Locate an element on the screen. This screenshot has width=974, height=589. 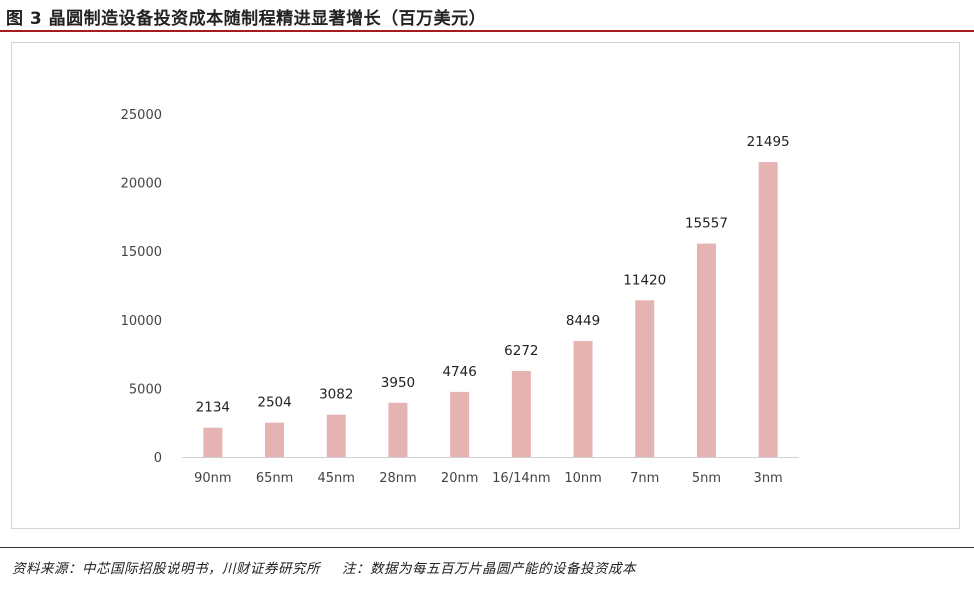
x-tick-label: 20nm is located at coordinates (459, 478).